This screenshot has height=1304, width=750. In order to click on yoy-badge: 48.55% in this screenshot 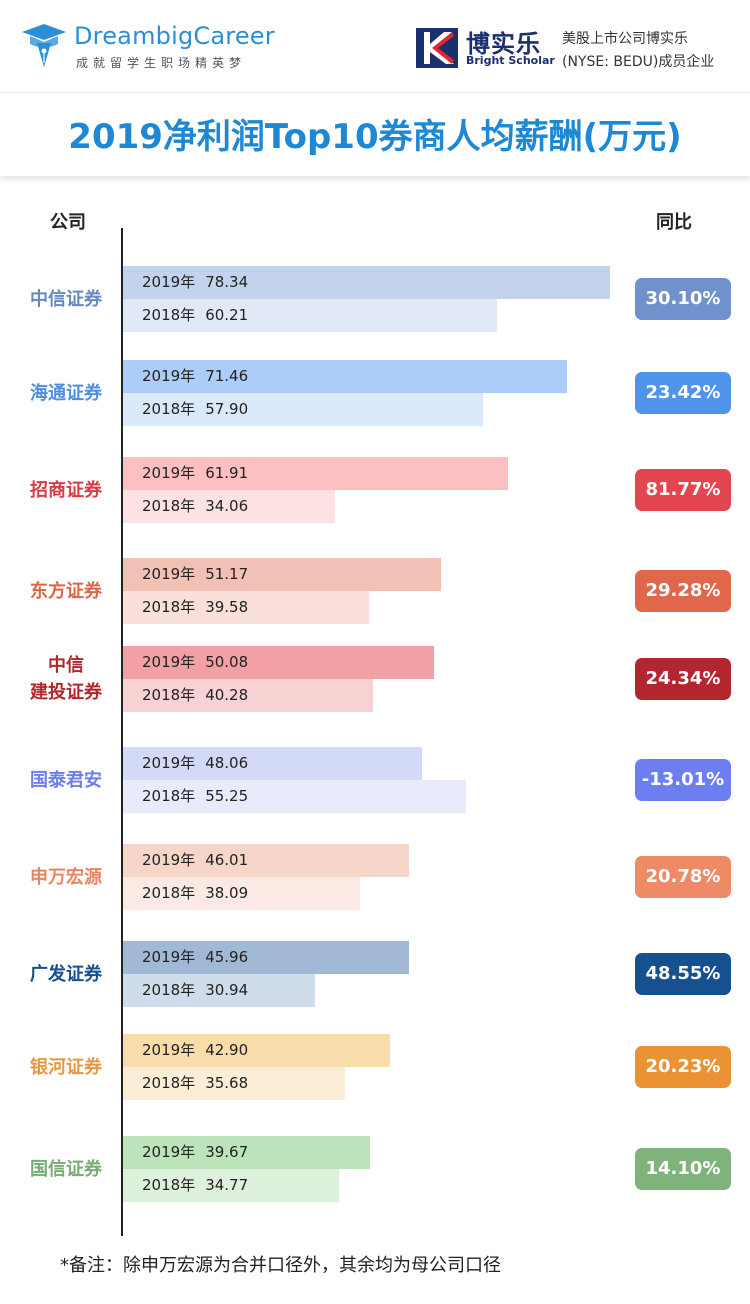, I will do `click(683, 974)`.